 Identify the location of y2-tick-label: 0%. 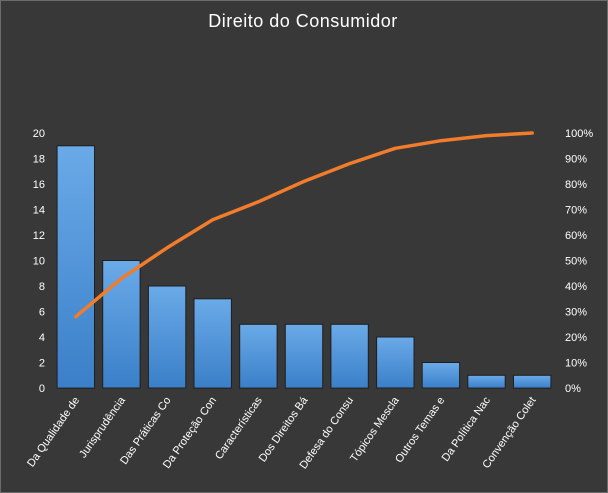
(573, 389).